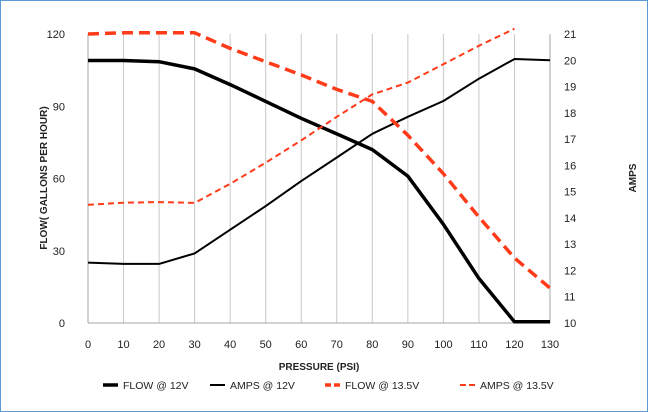 This screenshot has height=412, width=648. I want to click on x-tick-label: 10, so click(123, 345).